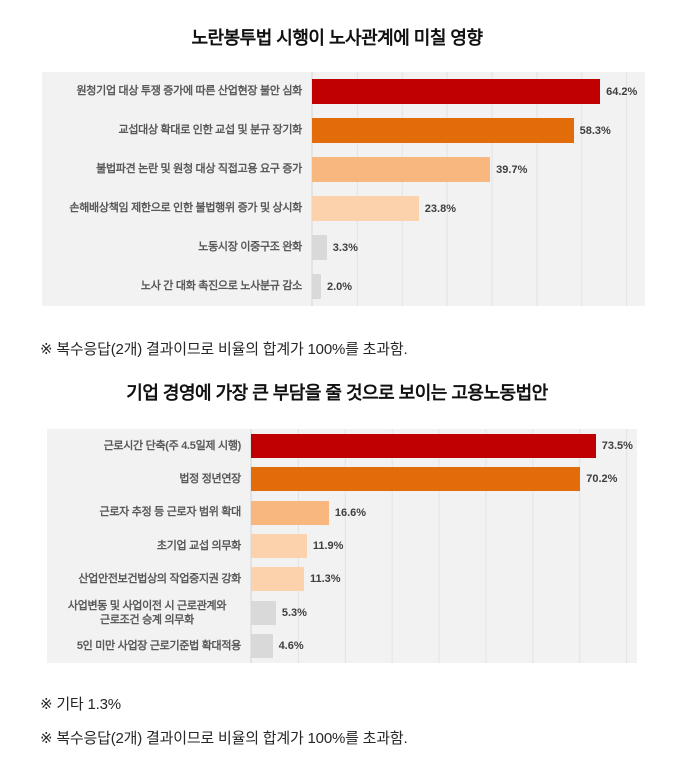 This screenshot has width=674, height=758. I want to click on plot-area: 70.2%, so click(443, 479).